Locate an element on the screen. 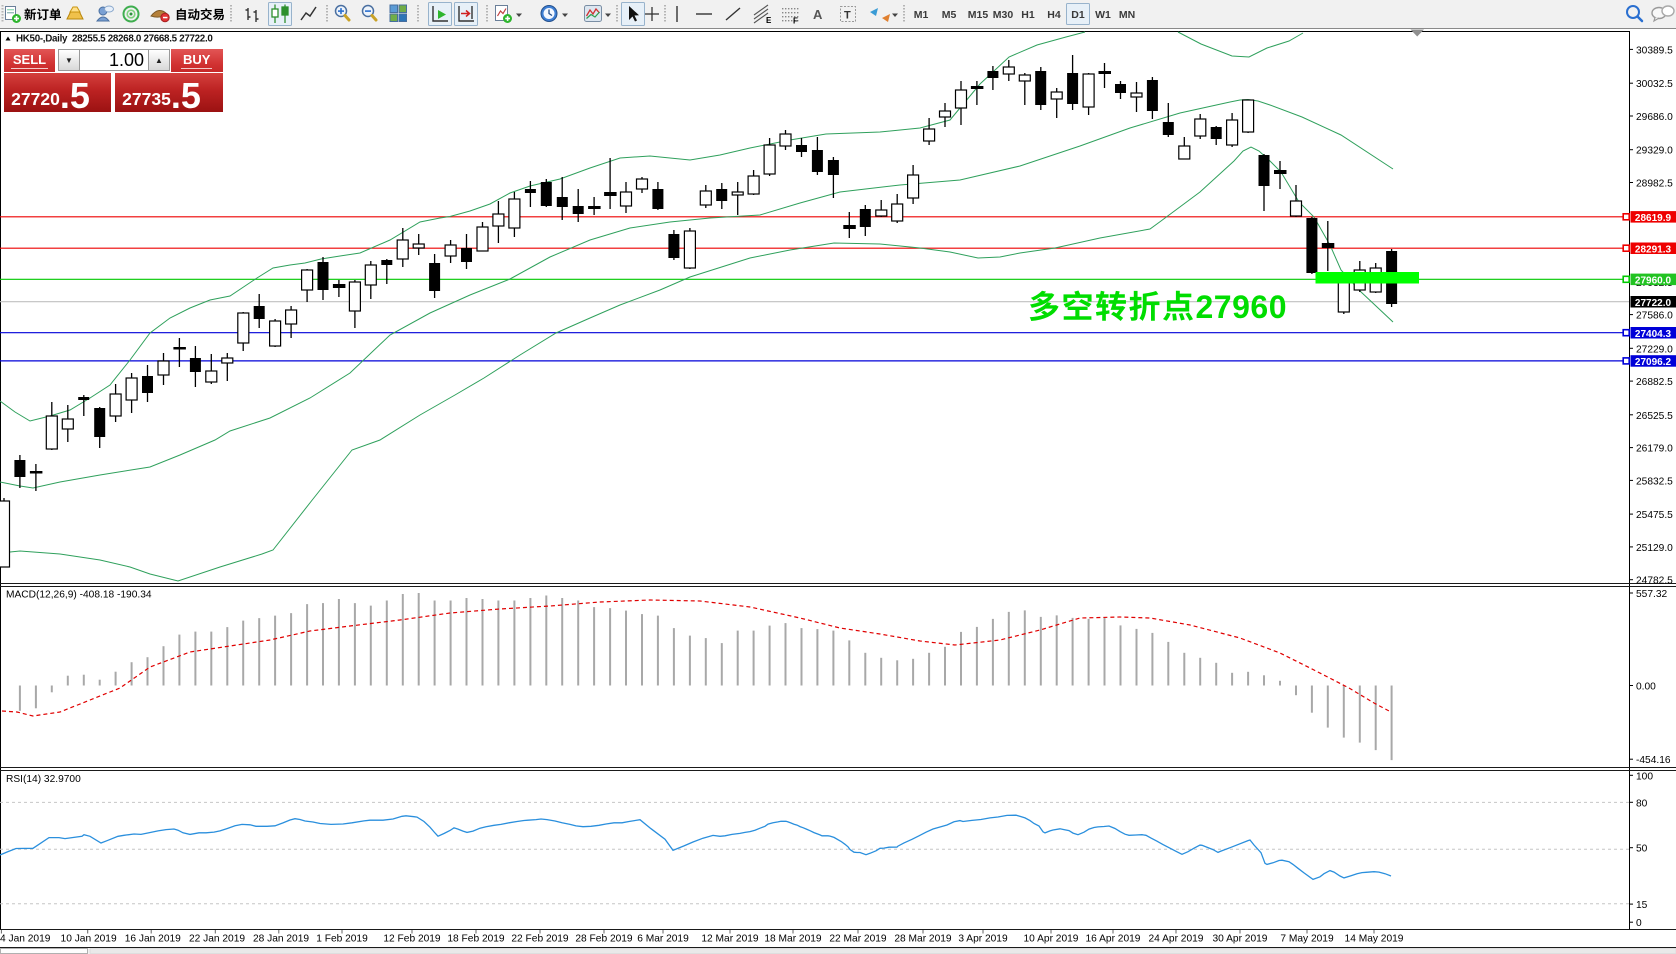 The width and height of the screenshot is (1676, 954). svg-text: 22 Mar 2019 is located at coordinates (858, 939).